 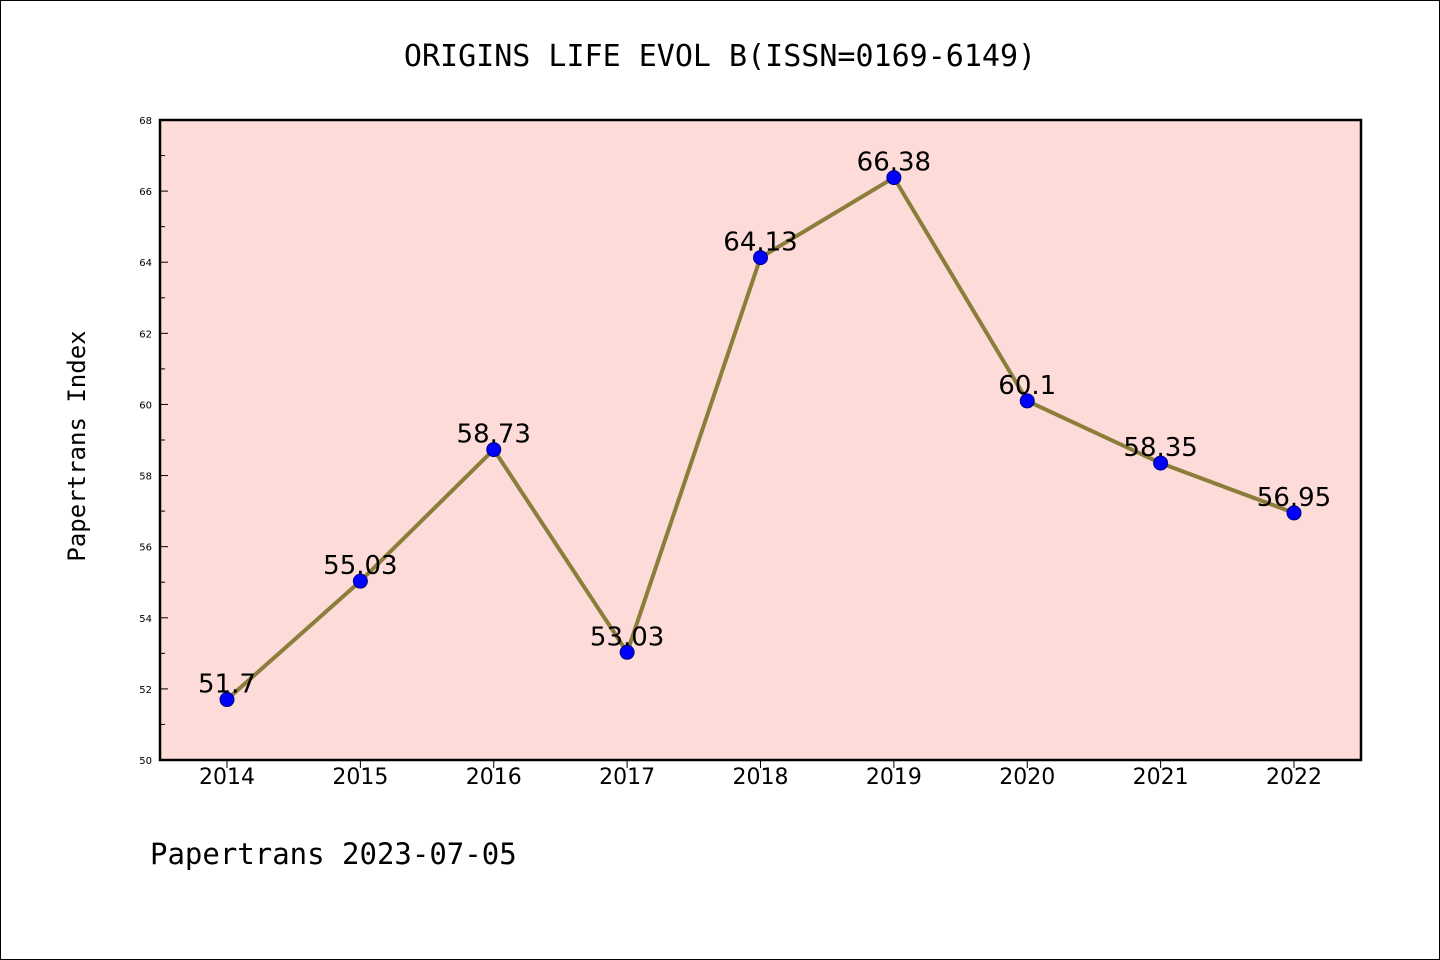 I want to click on y-tick-label: 64, so click(x=145, y=263).